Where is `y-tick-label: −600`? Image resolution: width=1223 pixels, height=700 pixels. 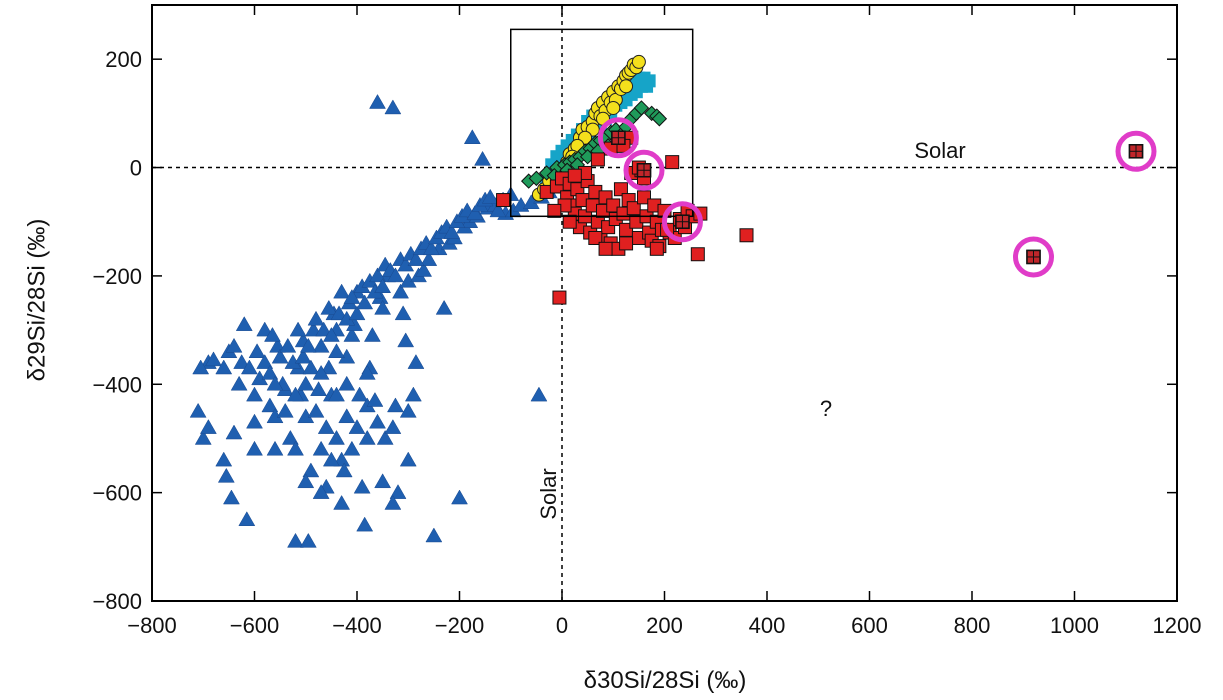
y-tick-label: −600 is located at coordinates (117, 493).